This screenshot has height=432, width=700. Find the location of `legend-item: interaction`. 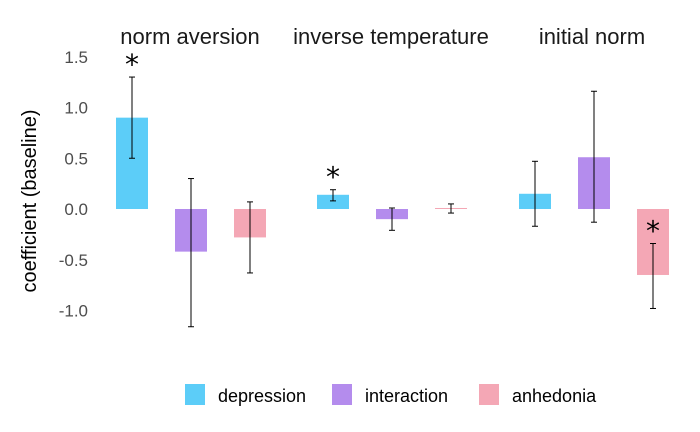

legend-item: interaction is located at coordinates (390, 395).